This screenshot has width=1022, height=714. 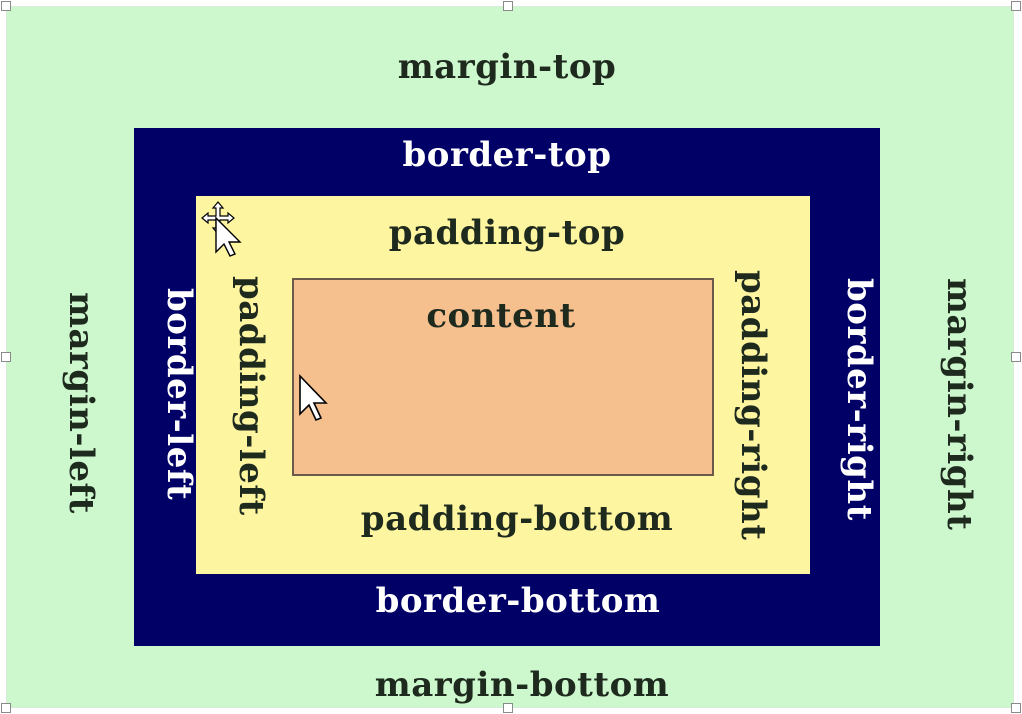 What do you see at coordinates (518, 601) in the screenshot?
I see `border-bottom-label: border-bottom` at bounding box center [518, 601].